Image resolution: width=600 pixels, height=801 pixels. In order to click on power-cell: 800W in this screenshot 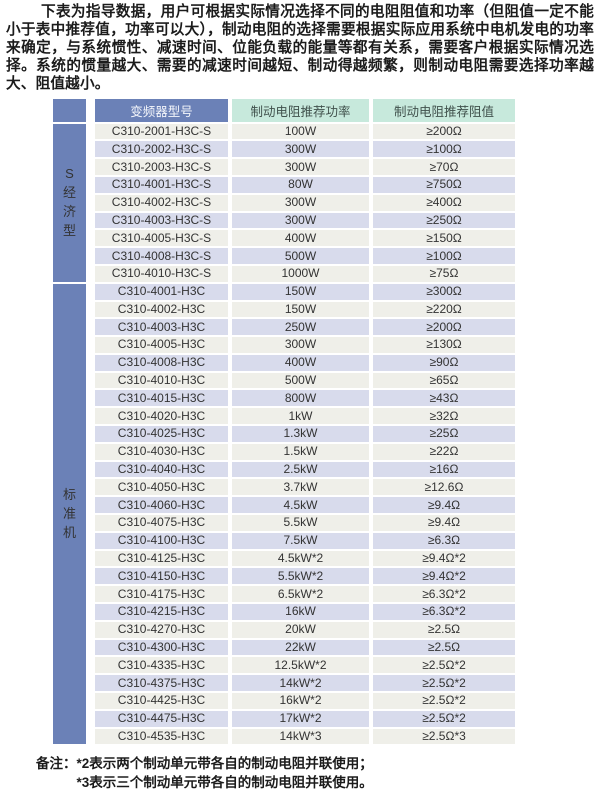, I will do `click(300, 398)`.